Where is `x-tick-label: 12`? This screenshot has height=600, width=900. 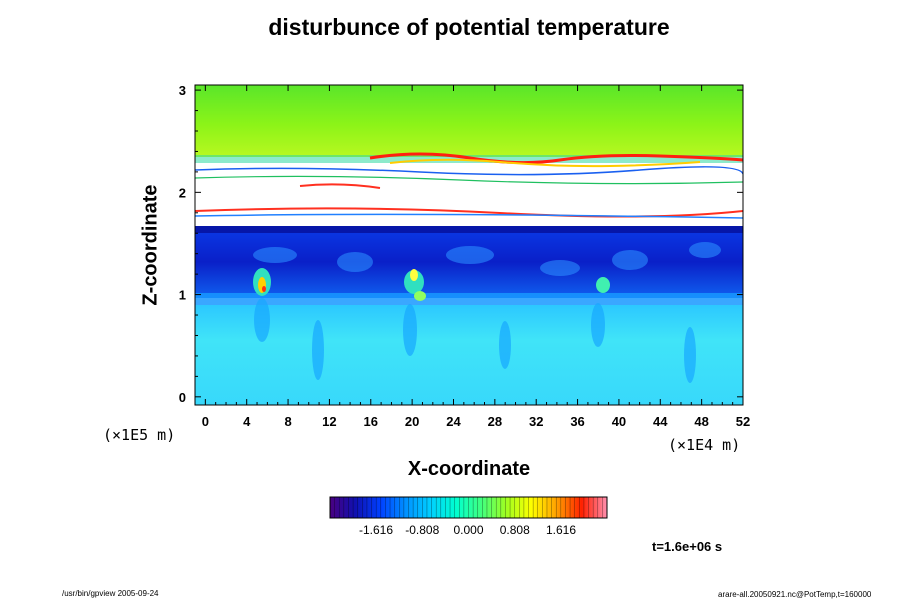
x-tick-label: 12 is located at coordinates (329, 421).